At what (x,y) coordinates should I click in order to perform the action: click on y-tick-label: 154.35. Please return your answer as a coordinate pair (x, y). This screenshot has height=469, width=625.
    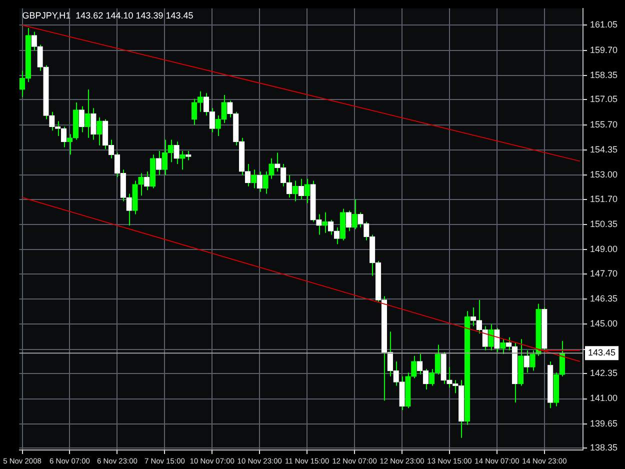
    Looking at the image, I should click on (604, 149).